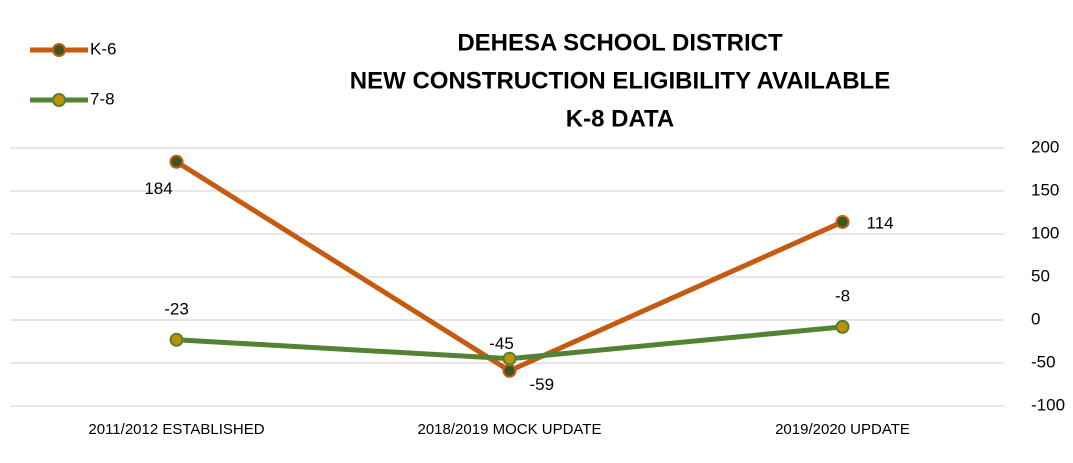 The image size is (1073, 463). I want to click on data-label: -45, so click(501, 343).